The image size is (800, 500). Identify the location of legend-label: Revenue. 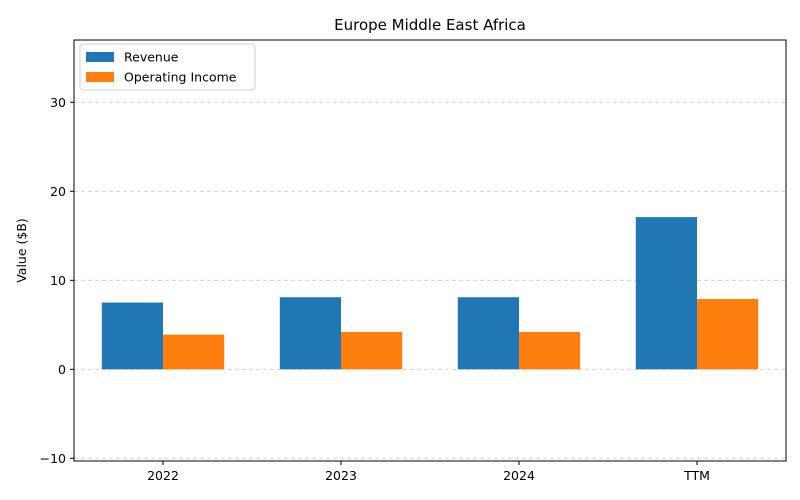
(151, 57).